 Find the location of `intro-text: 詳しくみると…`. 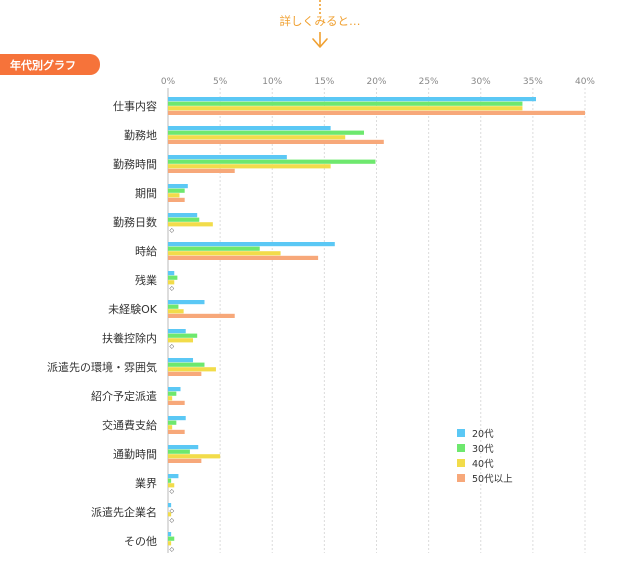

intro-text: 詳しくみると… is located at coordinates (320, 21).